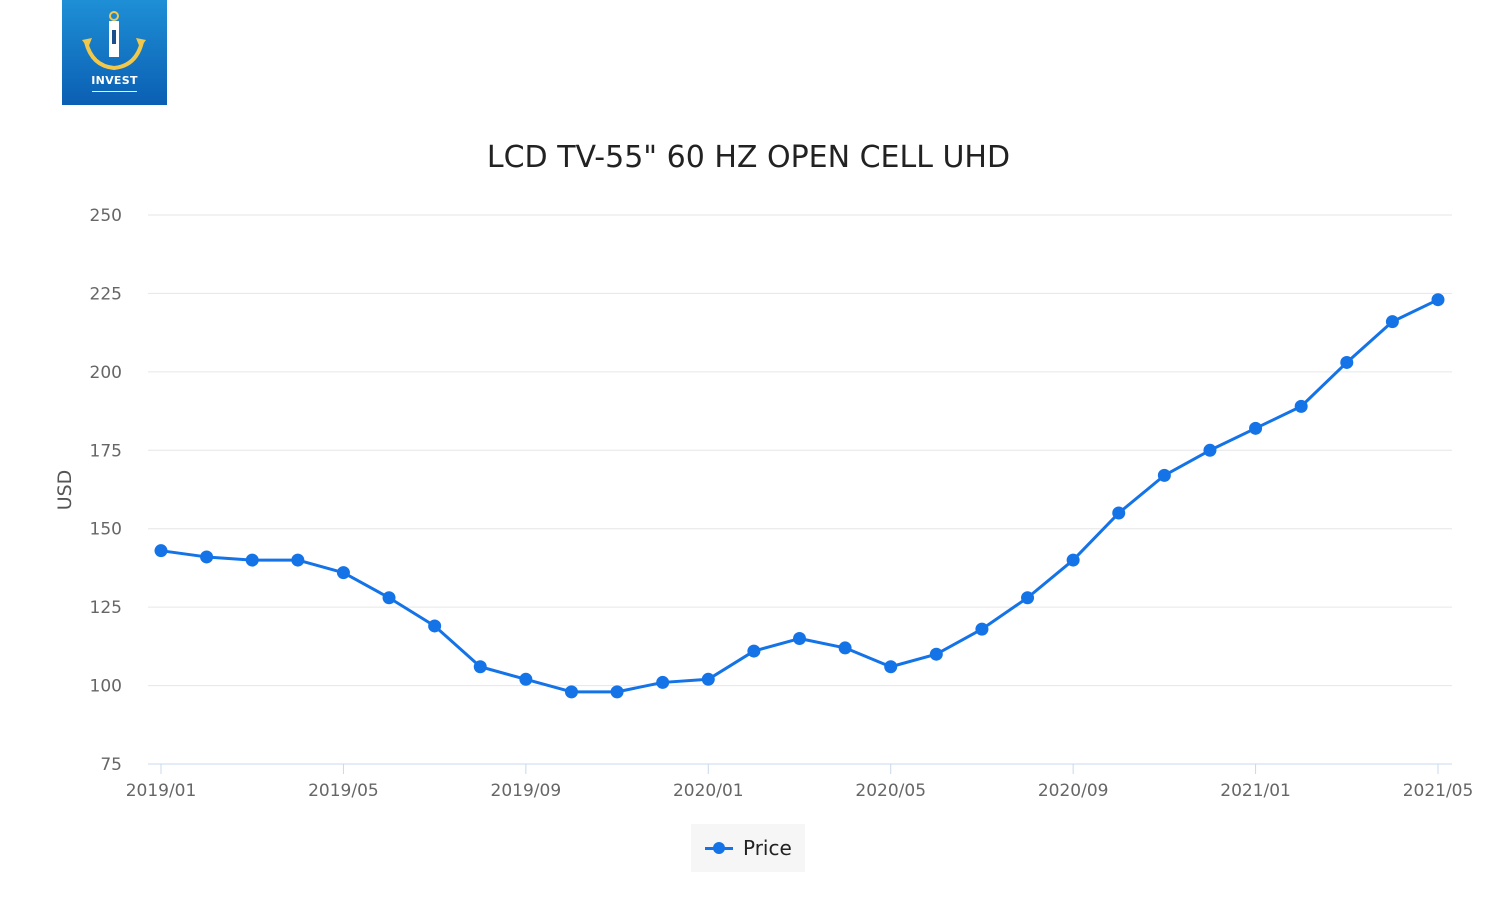 The image size is (1497, 897). Describe the element at coordinates (106, 216) in the screenshot. I see `y-tick-label: 250` at that location.